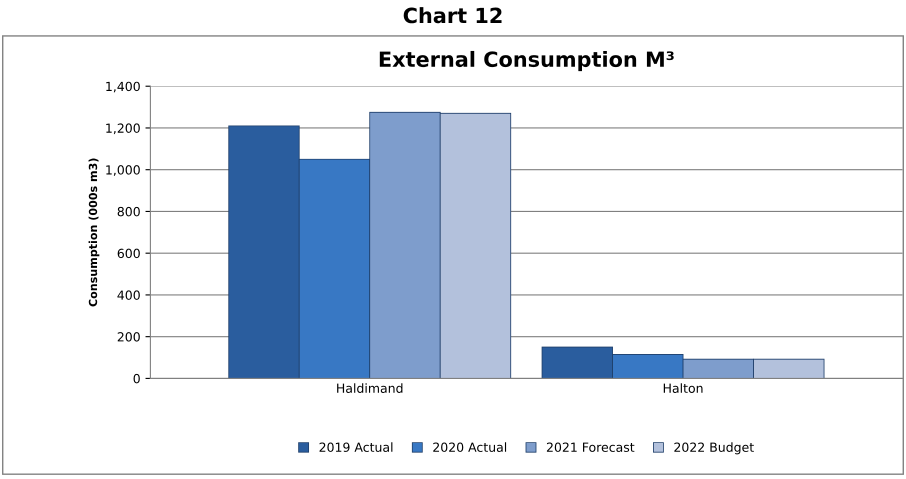  I want to click on y-tick-label: 600, so click(129, 253).